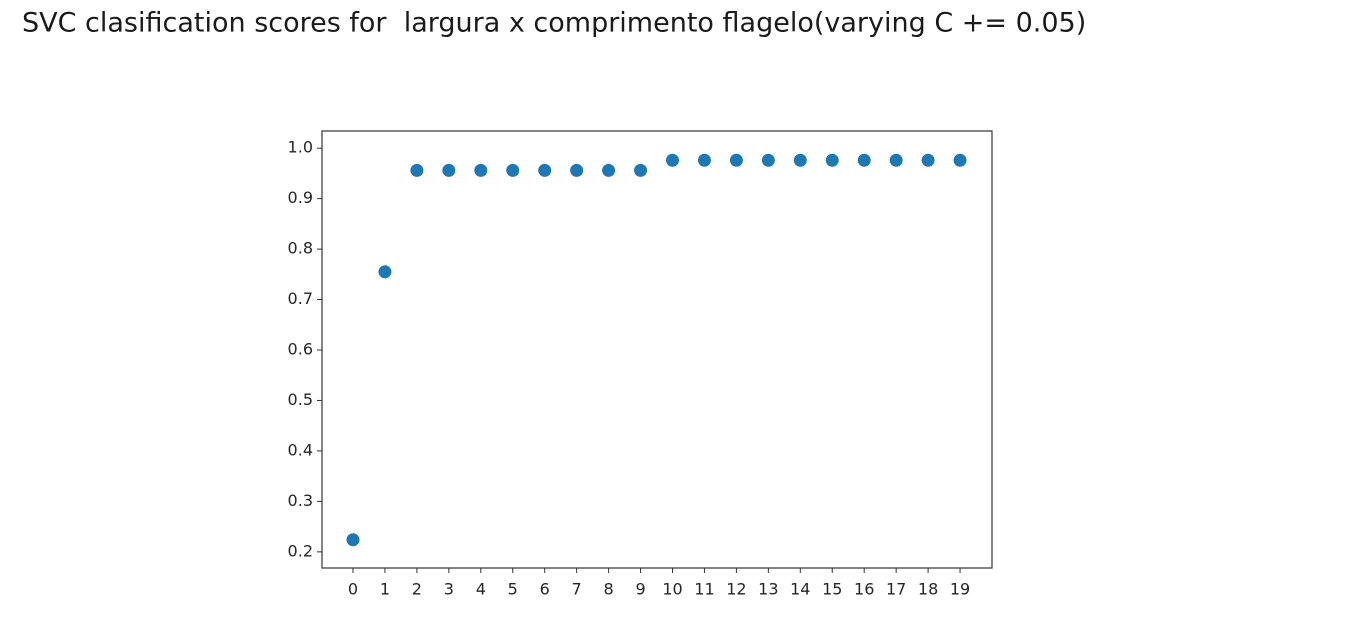  Describe the element at coordinates (300, 449) in the screenshot. I see `y-tick-label: 0.4` at that location.